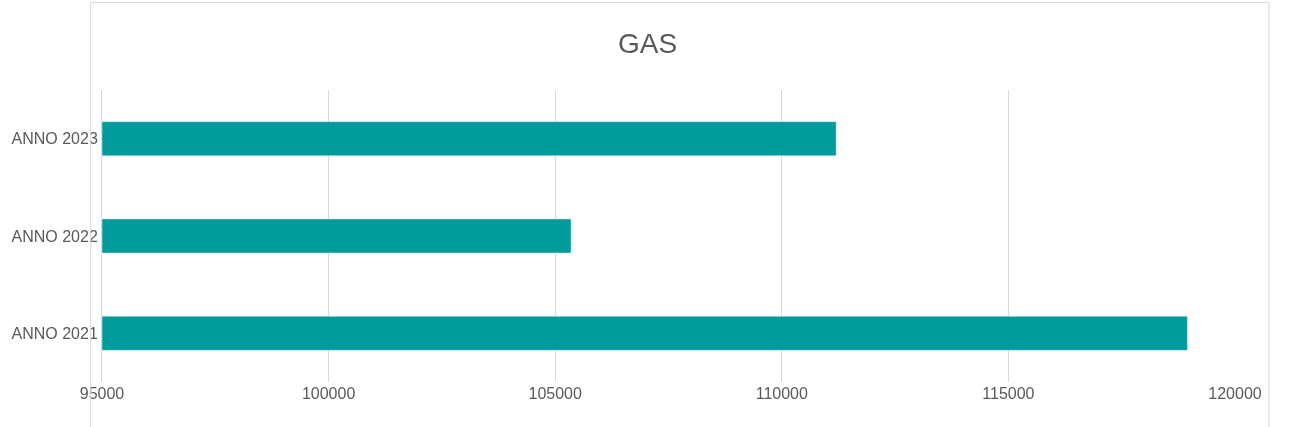 This screenshot has height=427, width=1295. I want to click on y-tick-label: ANNO 2022, so click(54, 236).